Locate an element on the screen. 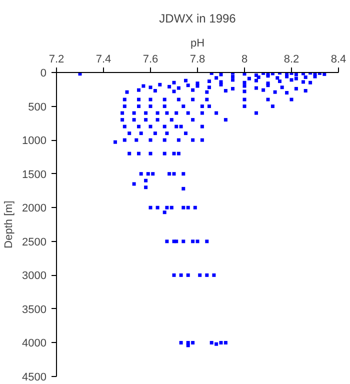 The width and height of the screenshot is (350, 384). x-axis-title: pH is located at coordinates (197, 44).